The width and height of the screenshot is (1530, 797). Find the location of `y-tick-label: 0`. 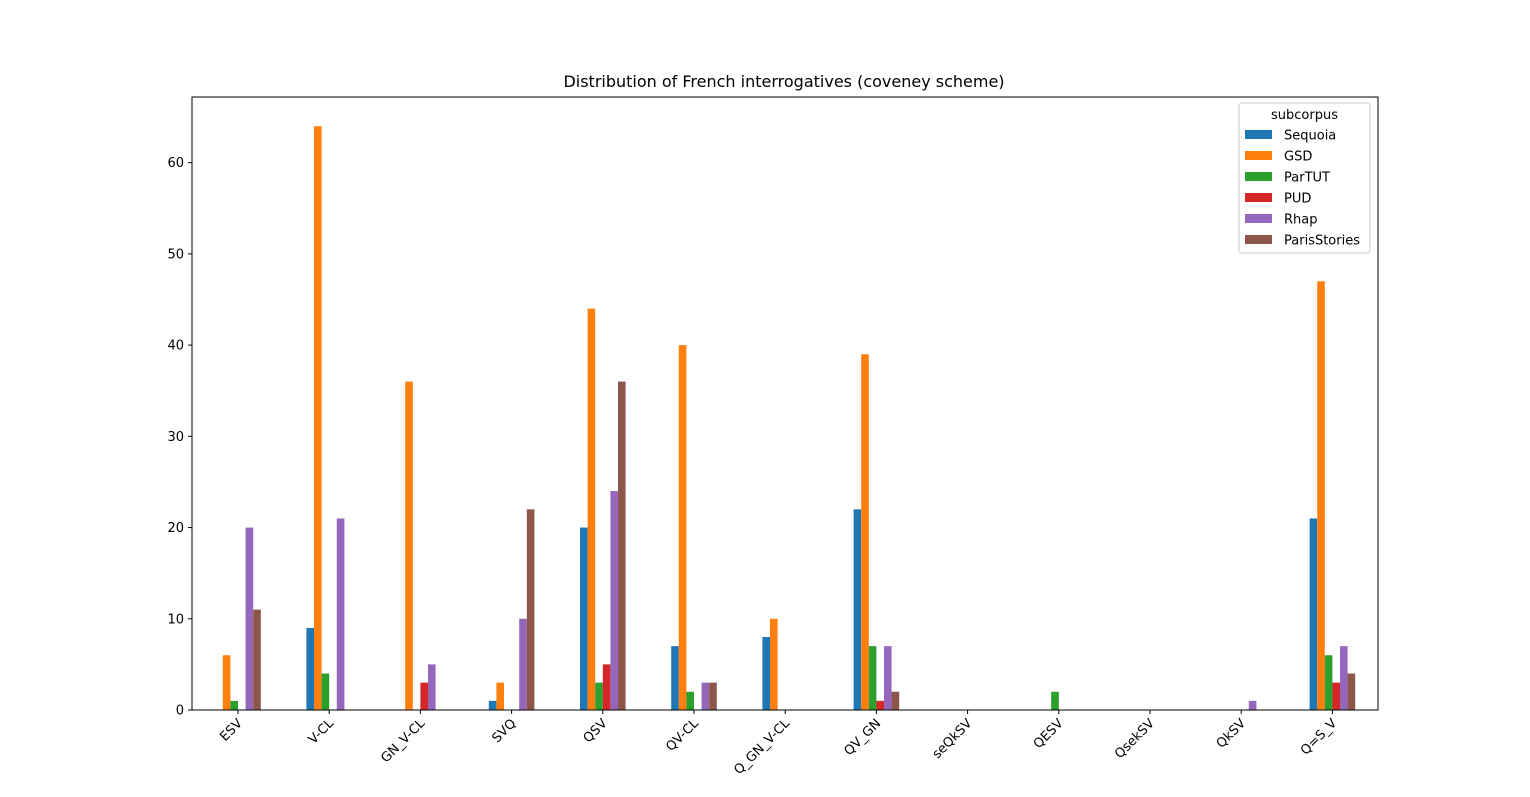

y-tick-label: 0 is located at coordinates (180, 711).